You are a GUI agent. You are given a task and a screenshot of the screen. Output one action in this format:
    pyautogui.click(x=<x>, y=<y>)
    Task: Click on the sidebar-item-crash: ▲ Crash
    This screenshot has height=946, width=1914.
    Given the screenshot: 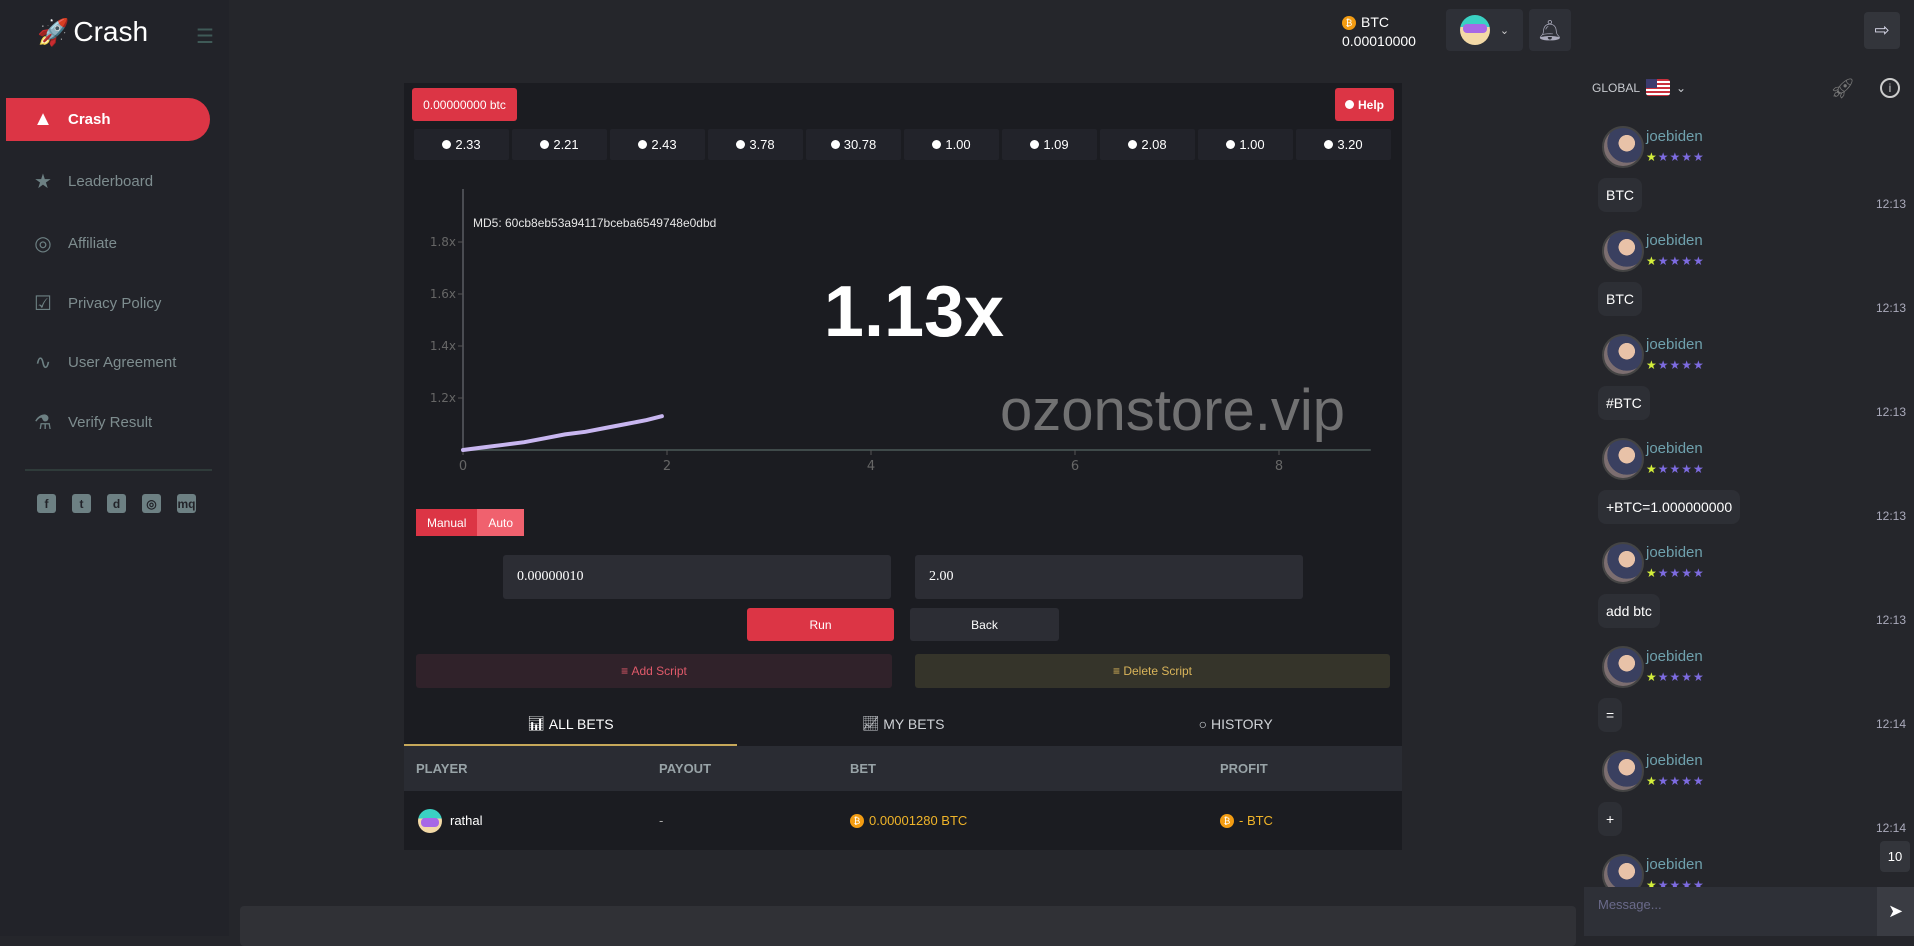 What is the action you would take?
    pyautogui.click(x=108, y=119)
    